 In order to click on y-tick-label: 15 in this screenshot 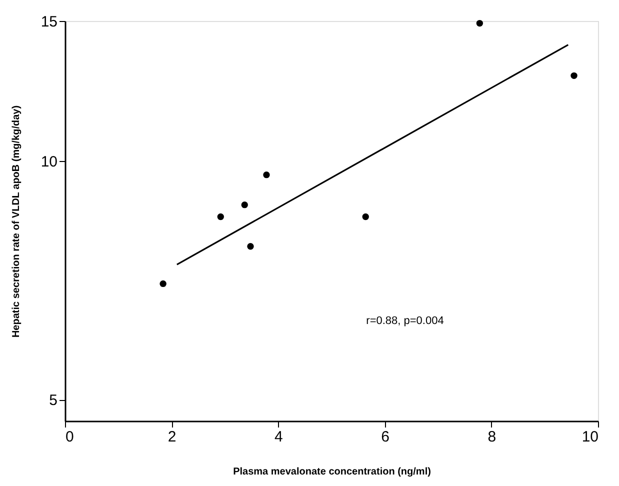, I will do `click(49, 22)`.